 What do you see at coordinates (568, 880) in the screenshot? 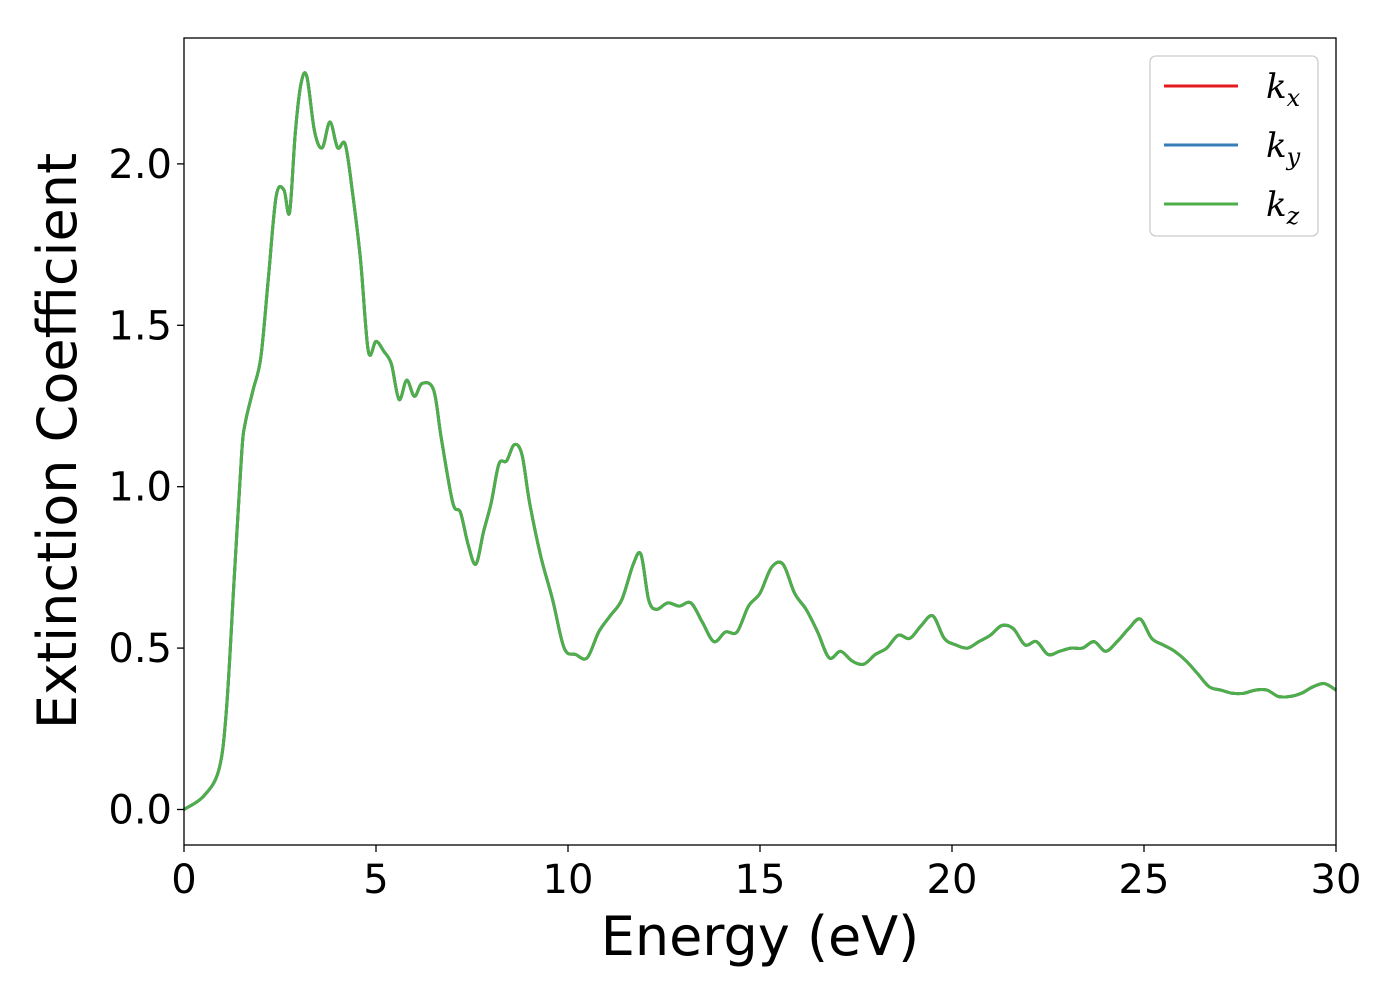
I see `x-tick-label: 10` at bounding box center [568, 880].